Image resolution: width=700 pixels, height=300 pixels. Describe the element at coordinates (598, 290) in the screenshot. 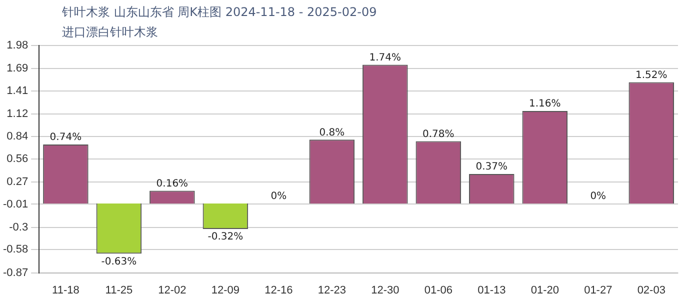

I see `x-tick-label: 01-27` at that location.